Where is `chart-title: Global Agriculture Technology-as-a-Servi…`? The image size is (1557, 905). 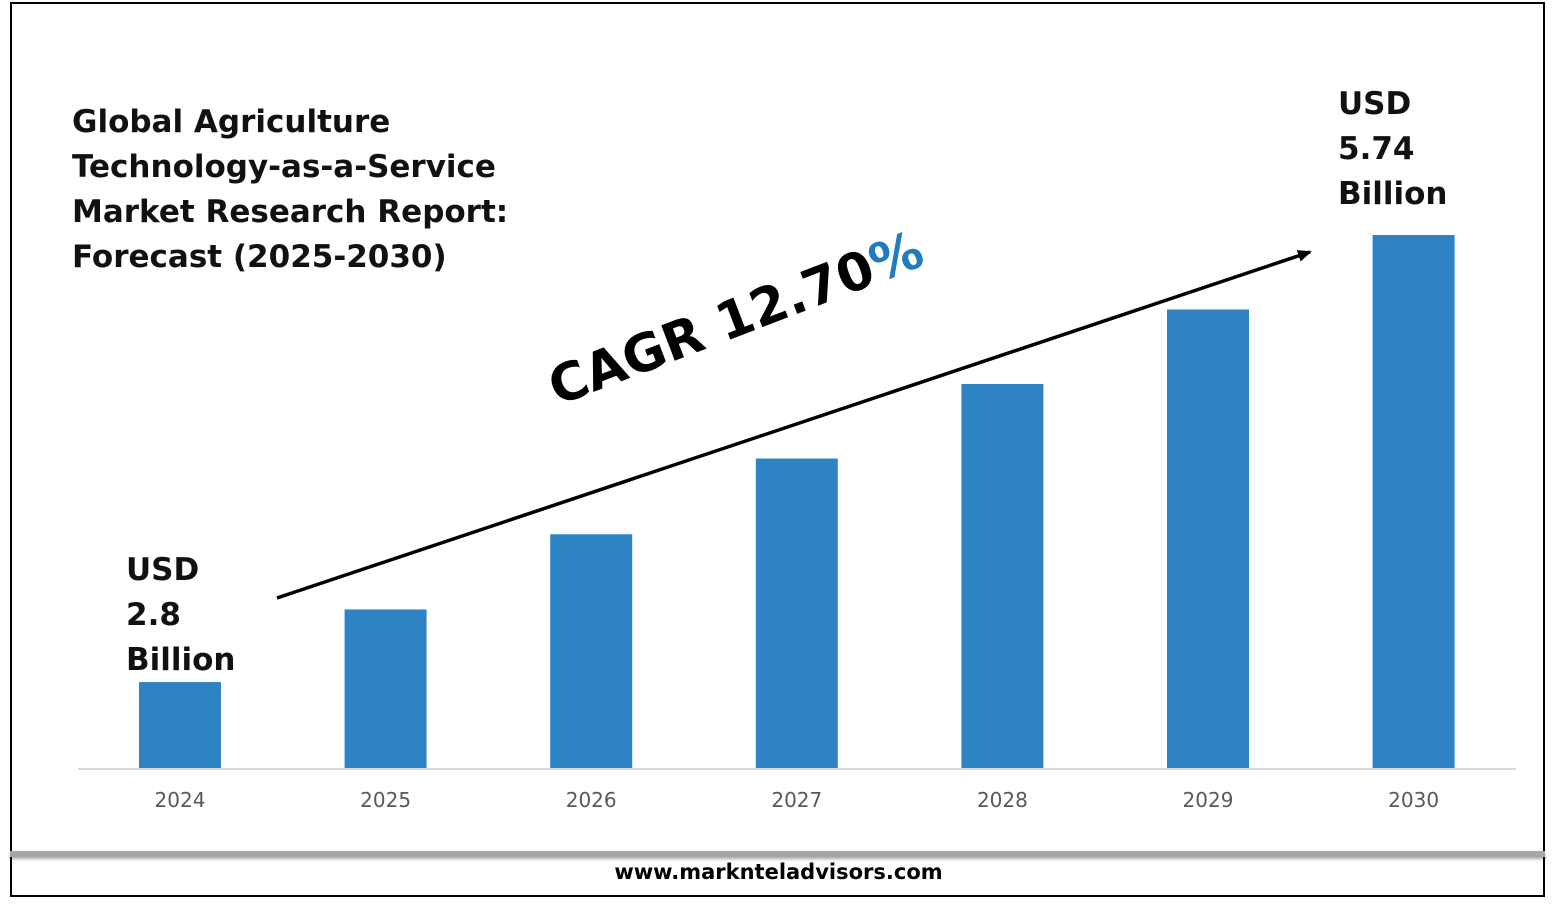
chart-title: Global Agriculture Technology-as-a-Servi… is located at coordinates (302, 190).